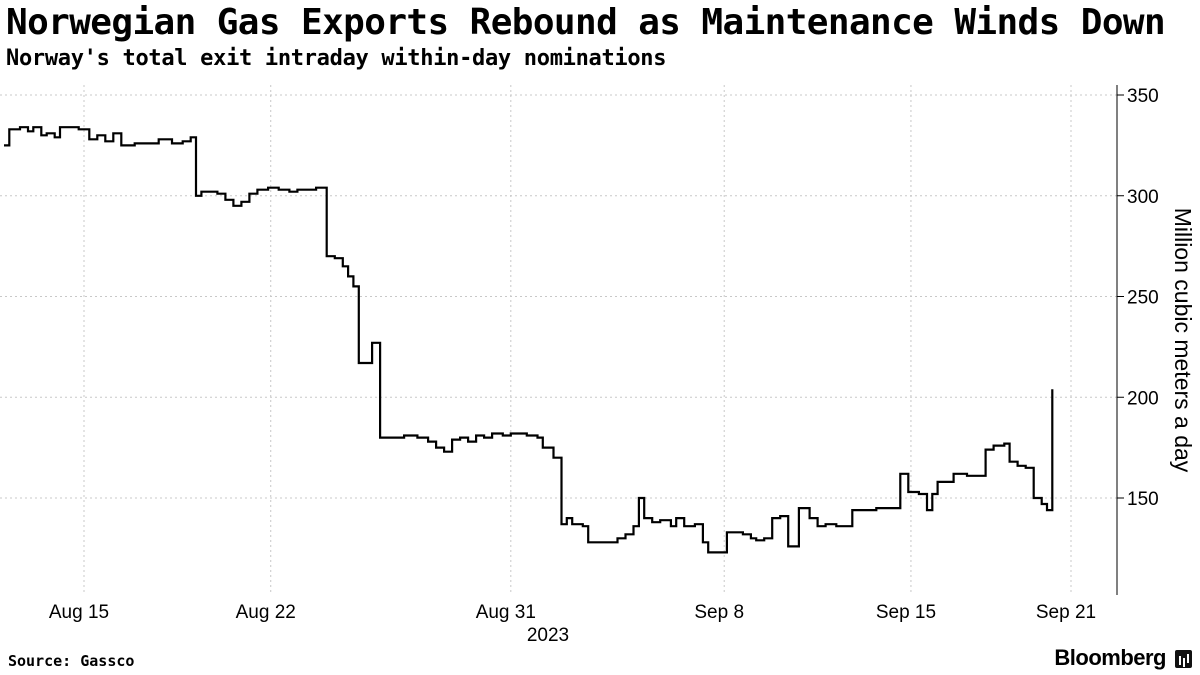  I want to click on y-tick-label: 300, so click(1143, 197).